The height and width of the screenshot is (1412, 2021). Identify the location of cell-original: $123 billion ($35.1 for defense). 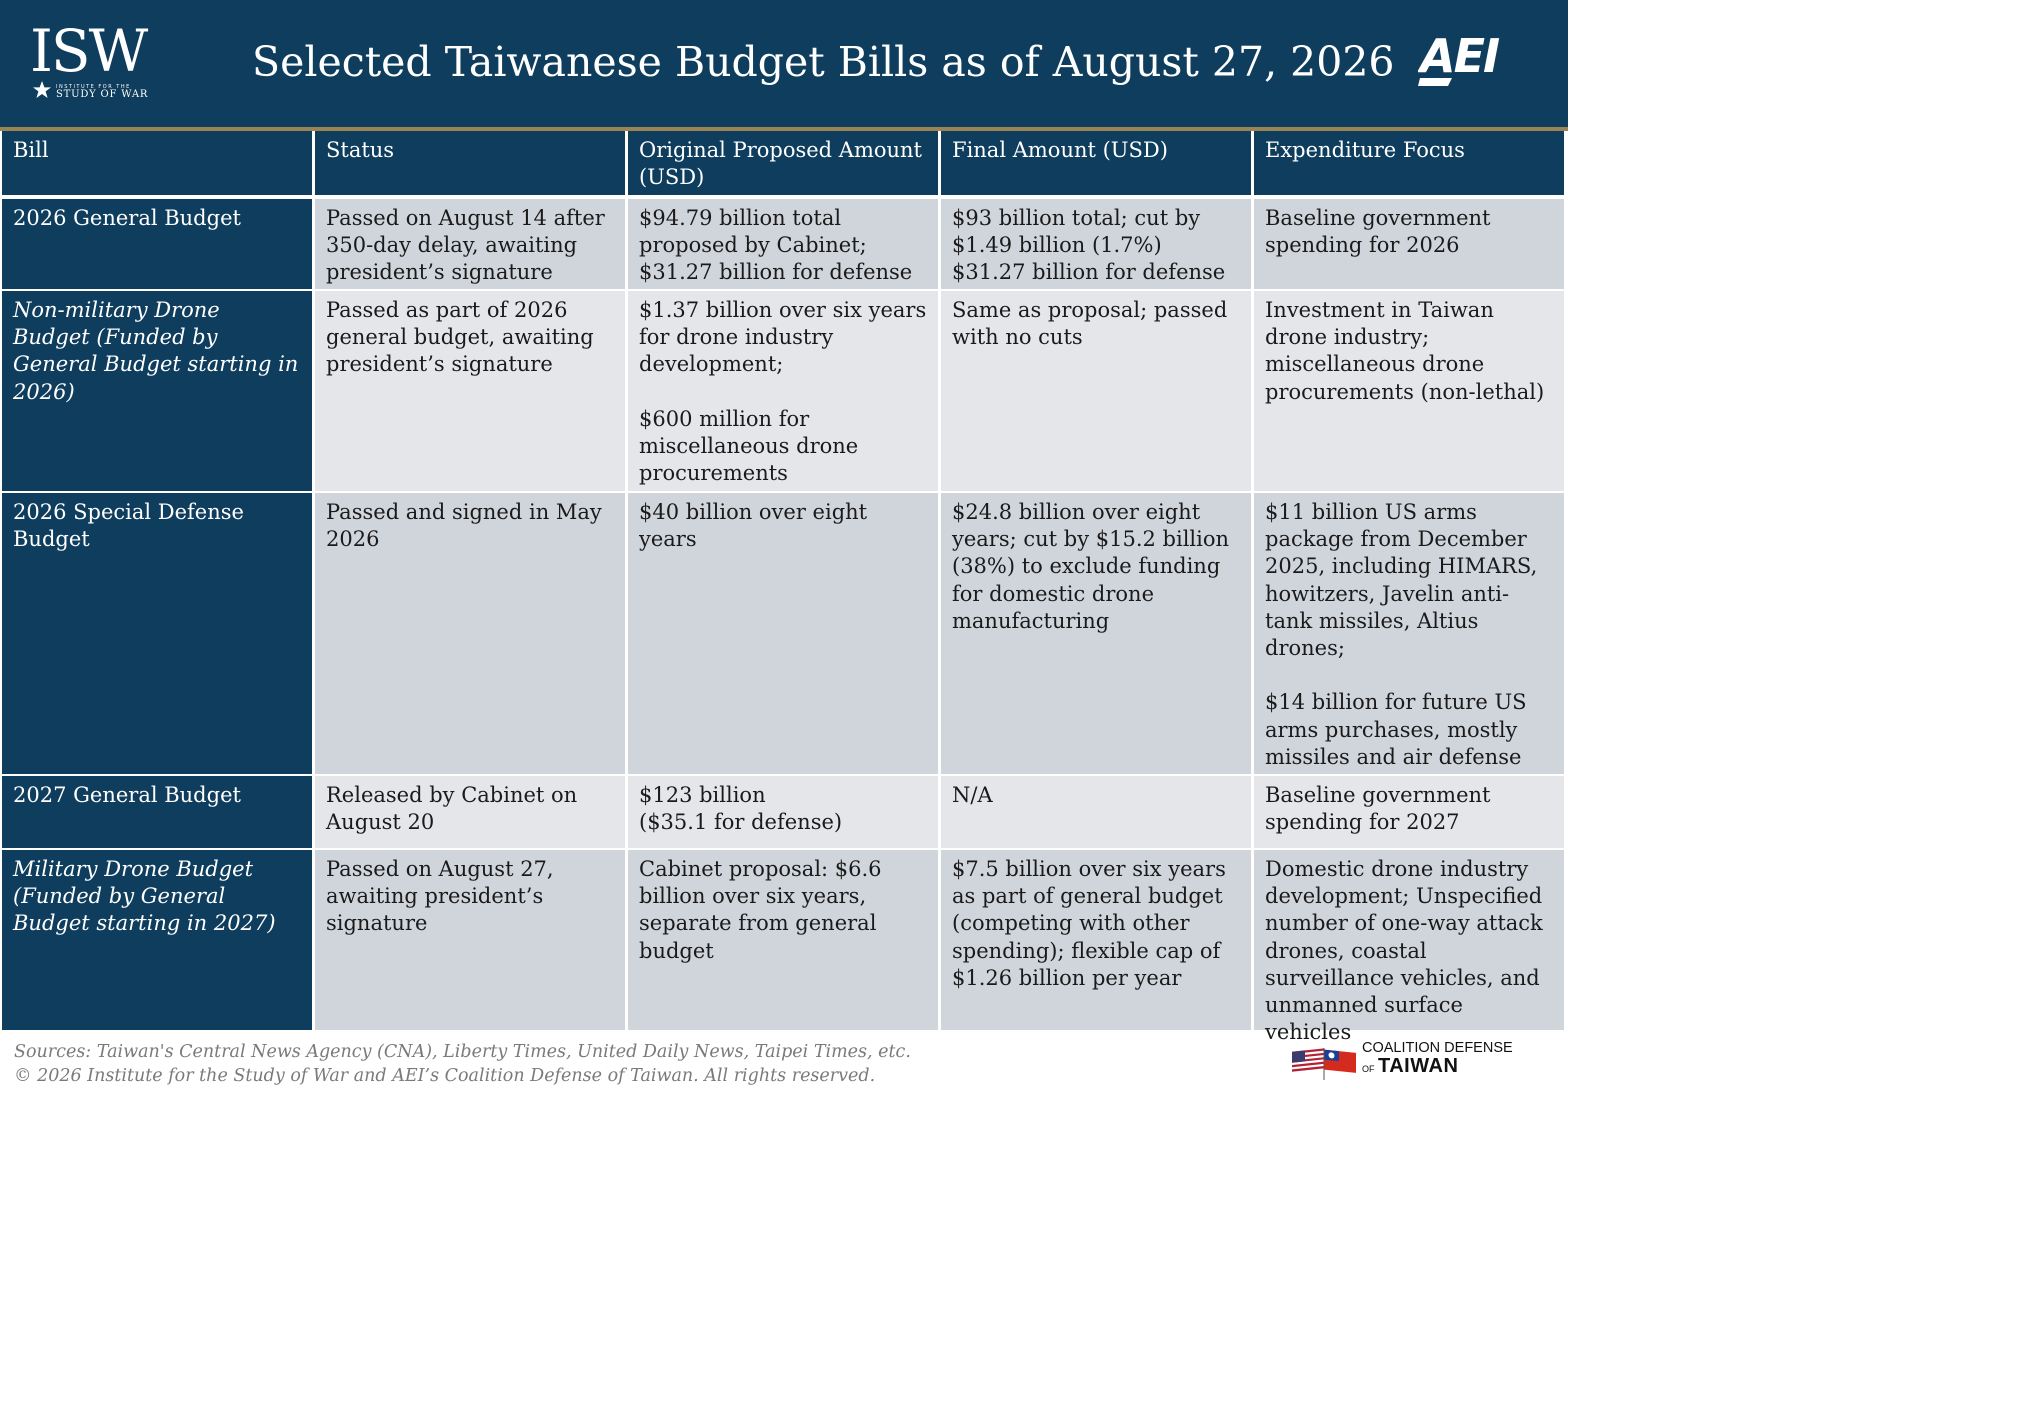
(783, 812).